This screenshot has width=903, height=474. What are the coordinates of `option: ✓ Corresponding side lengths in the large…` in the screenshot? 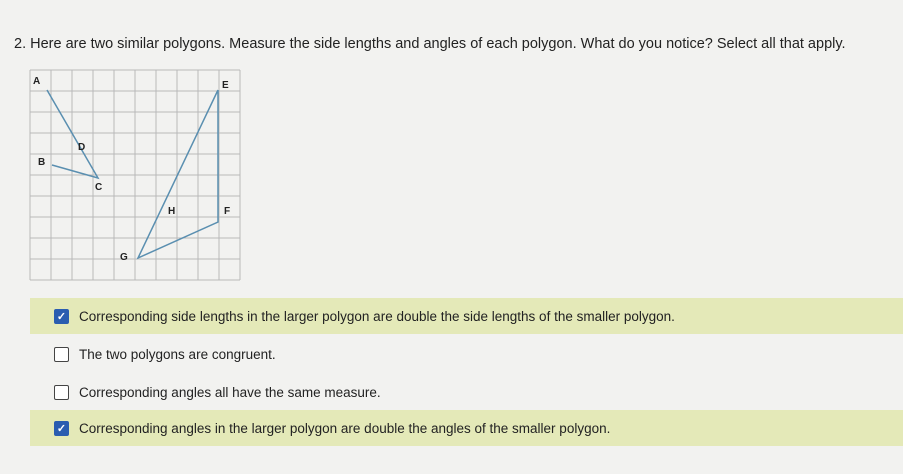 It's located at (466, 316).